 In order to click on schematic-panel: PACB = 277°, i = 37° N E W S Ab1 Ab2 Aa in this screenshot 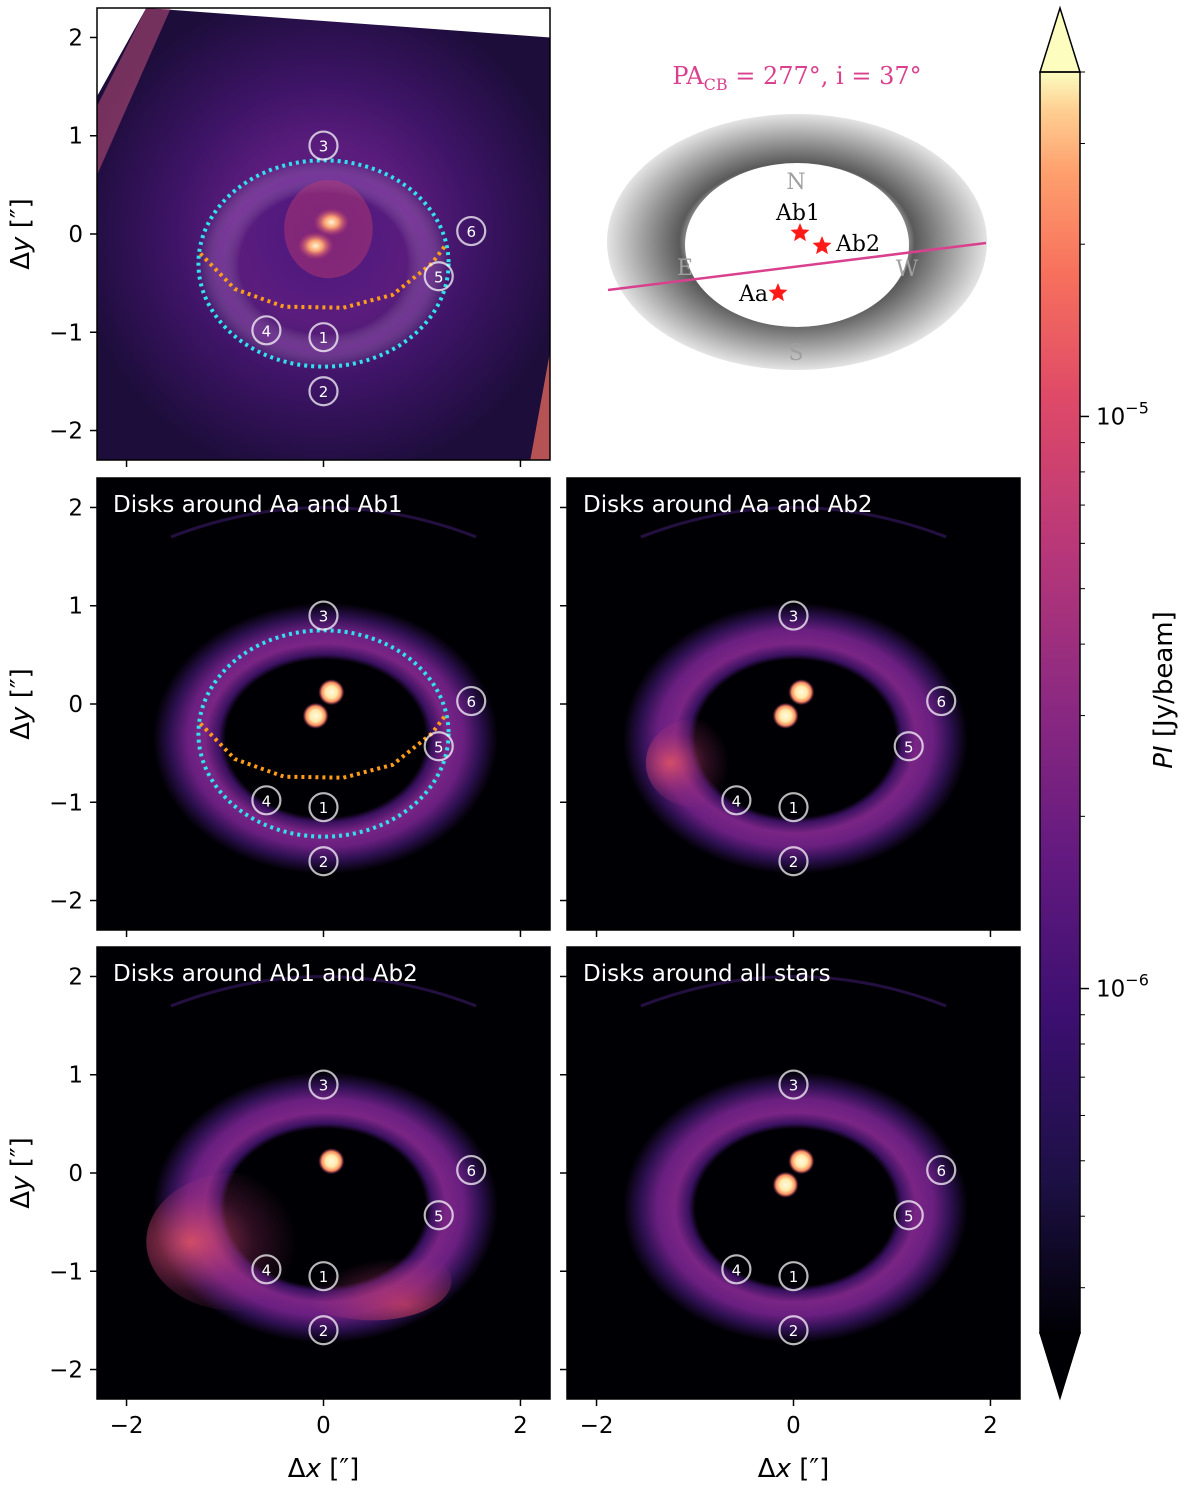, I will do `click(797, 216)`.